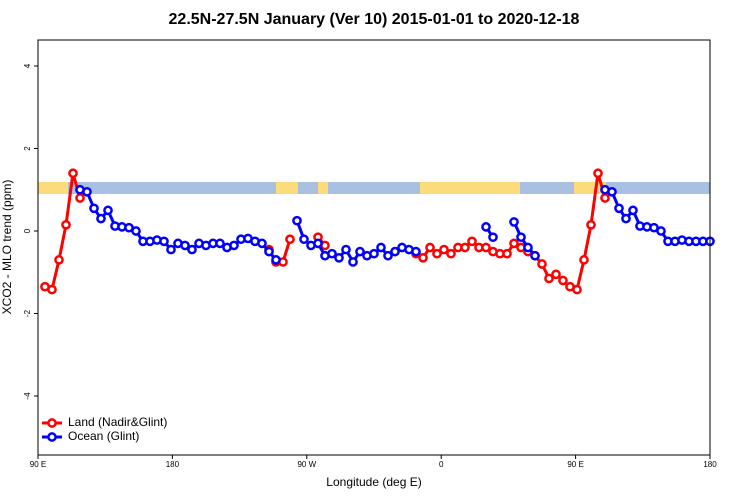 This screenshot has width=750, height=500. Describe the element at coordinates (7, 247) in the screenshot. I see `y-axis-label: XCO2 - MLO trend (ppm)` at that location.